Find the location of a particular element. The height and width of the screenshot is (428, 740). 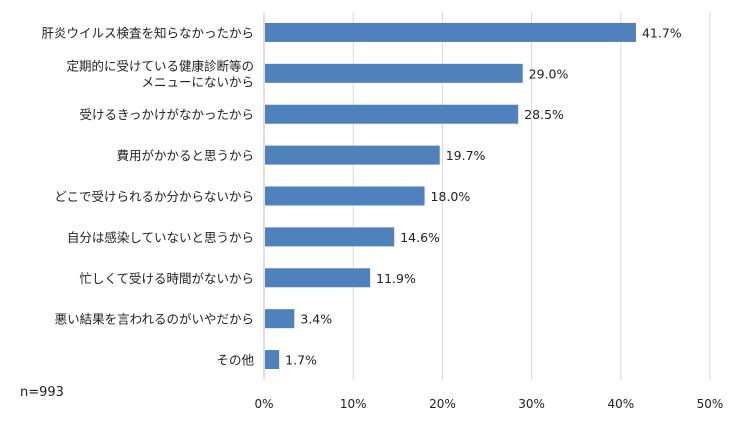

category-label: 忙しくて受ける時間がないから is located at coordinates (166, 278).